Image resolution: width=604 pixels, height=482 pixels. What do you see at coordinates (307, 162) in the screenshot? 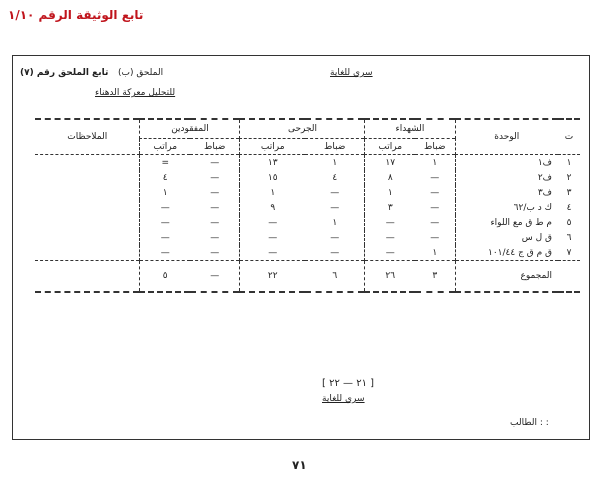
I see `table-row: ١ ف١ ١ ١٧ ١ ١٣ — =` at bounding box center [307, 162].